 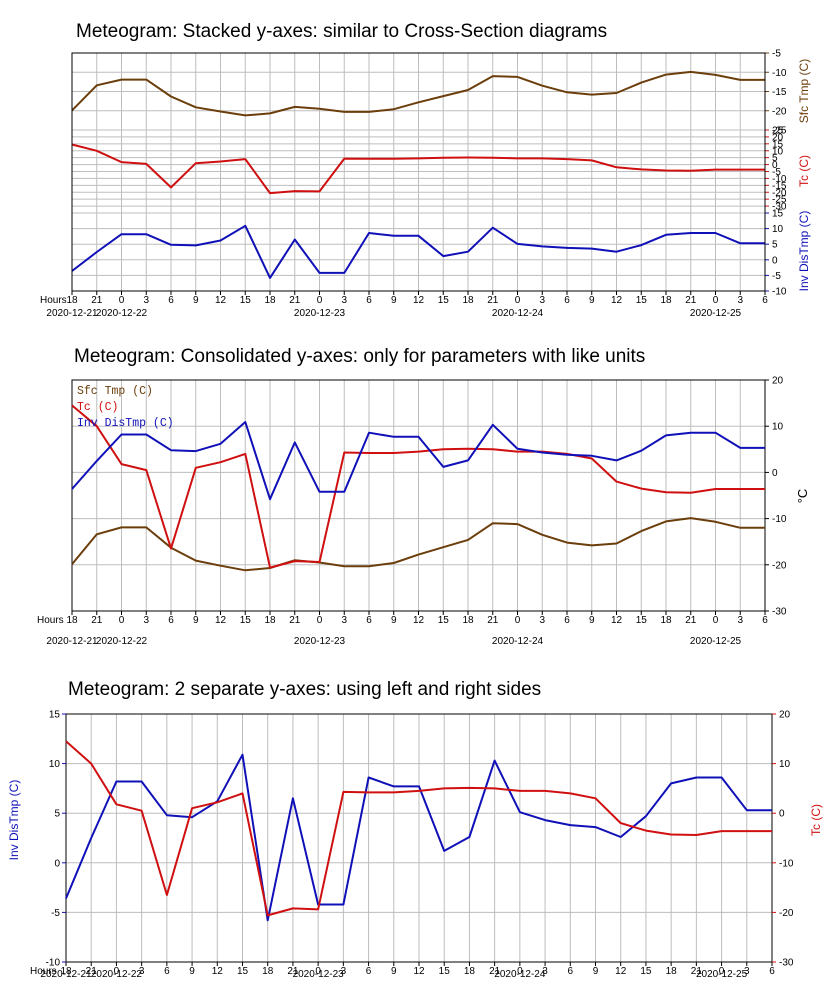 I want to click on inv-distmp-axis-tick-label: 0, so click(x=775, y=260).